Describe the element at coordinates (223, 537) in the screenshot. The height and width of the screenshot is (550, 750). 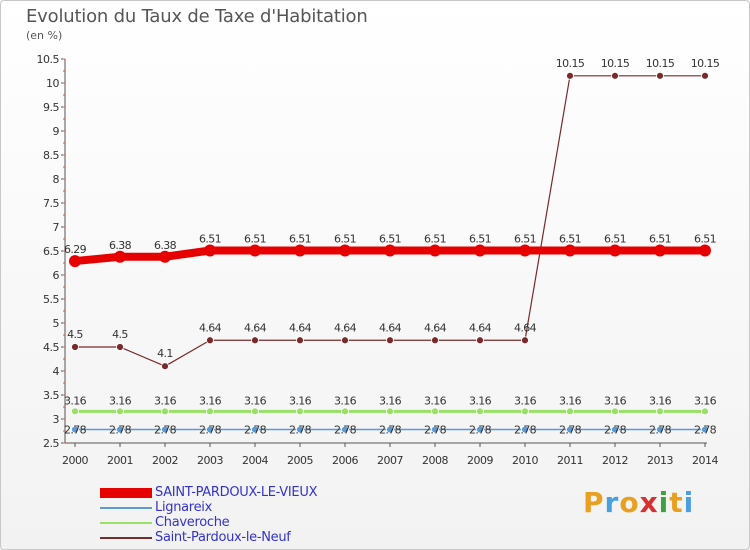
I see `legend-label: Saint-Pardoux-le-Neuf` at that location.